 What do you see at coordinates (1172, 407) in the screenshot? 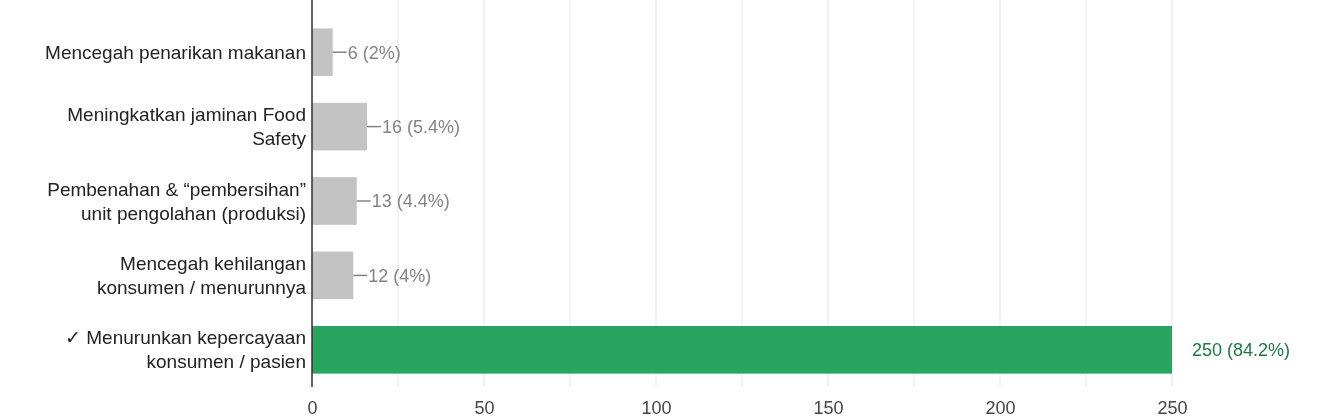
I see `x-tick-label: 250` at bounding box center [1172, 407].